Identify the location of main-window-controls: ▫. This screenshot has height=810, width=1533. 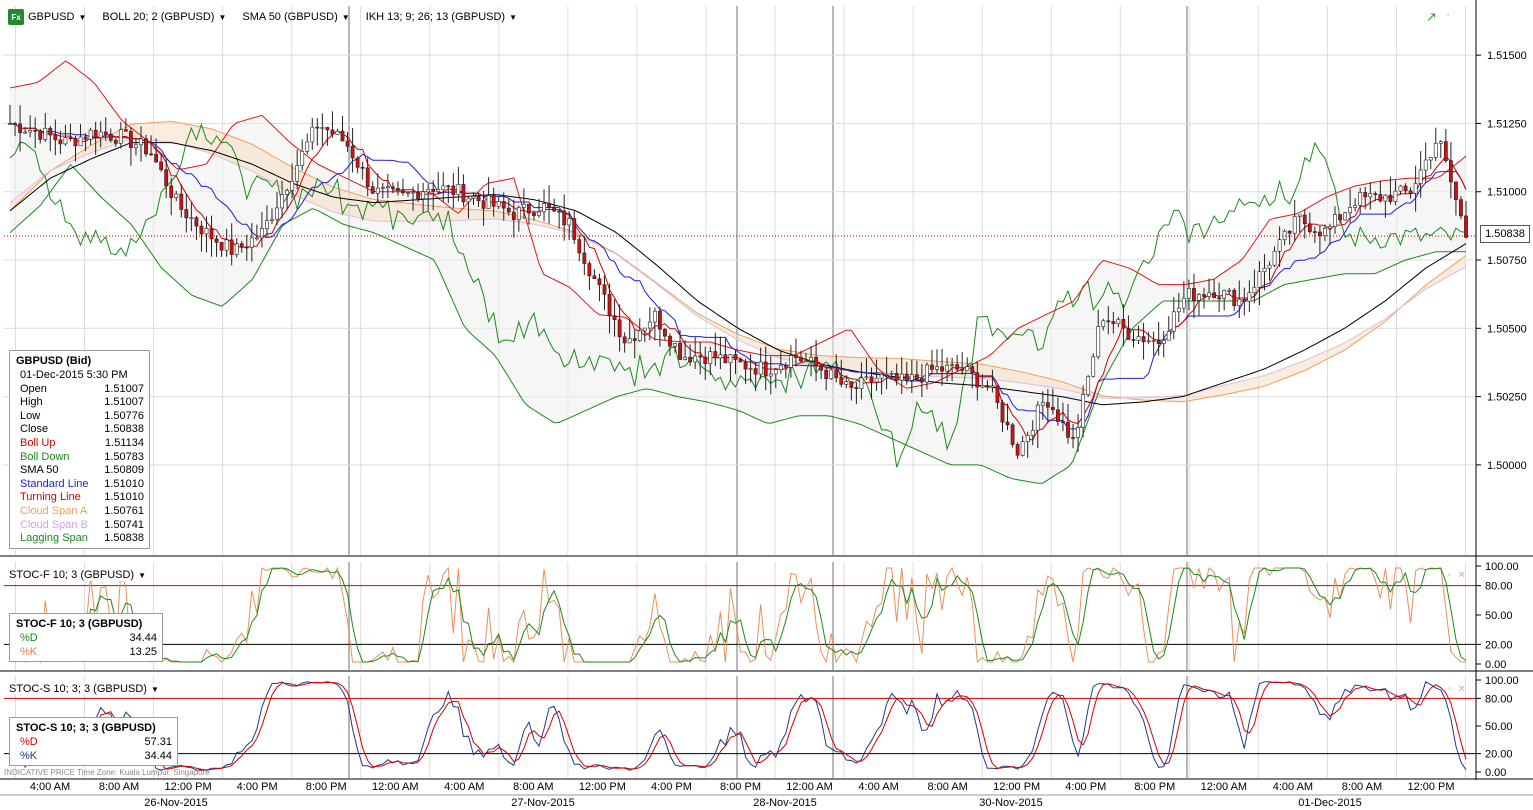
(1448, 15).